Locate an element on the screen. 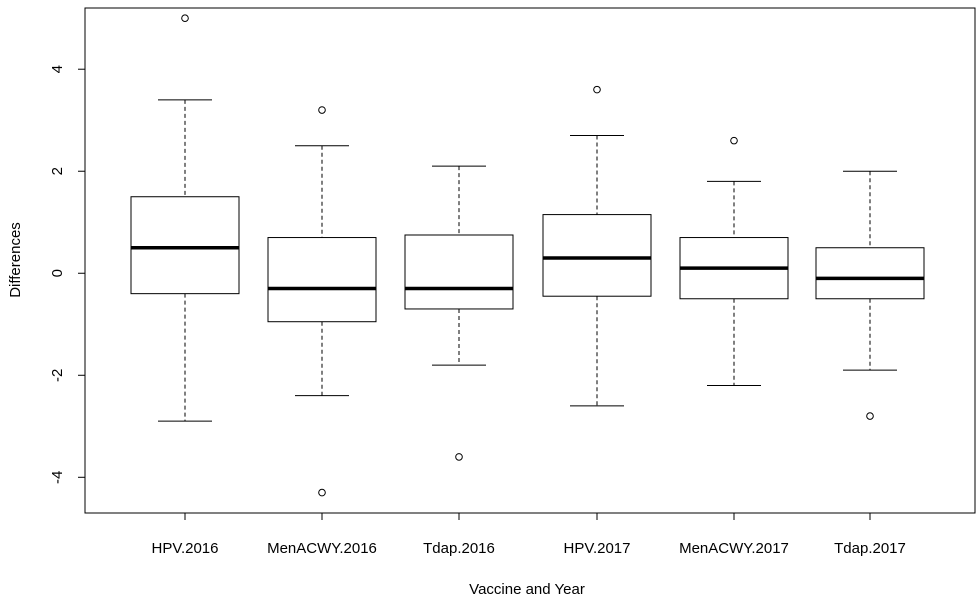 This screenshot has width=980, height=605. y-tick-label: 4 is located at coordinates (57, 69).